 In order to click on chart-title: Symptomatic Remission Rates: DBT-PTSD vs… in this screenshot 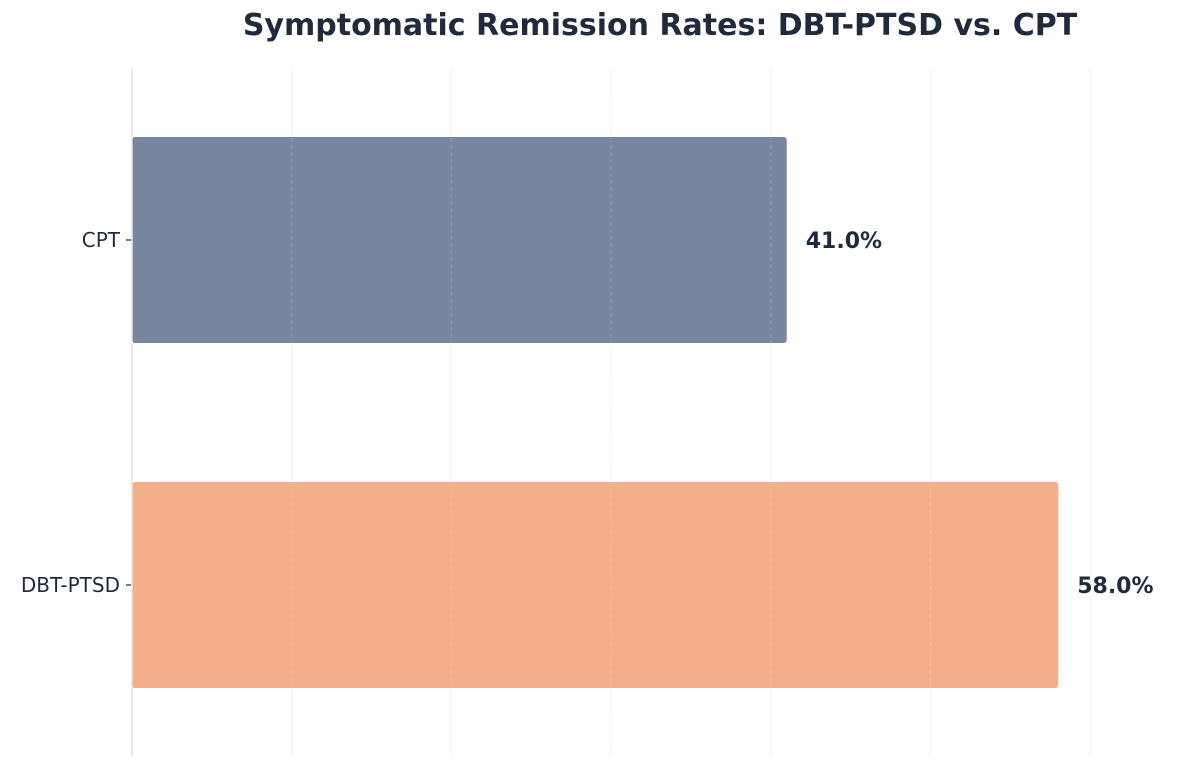, I will do `click(660, 25)`.